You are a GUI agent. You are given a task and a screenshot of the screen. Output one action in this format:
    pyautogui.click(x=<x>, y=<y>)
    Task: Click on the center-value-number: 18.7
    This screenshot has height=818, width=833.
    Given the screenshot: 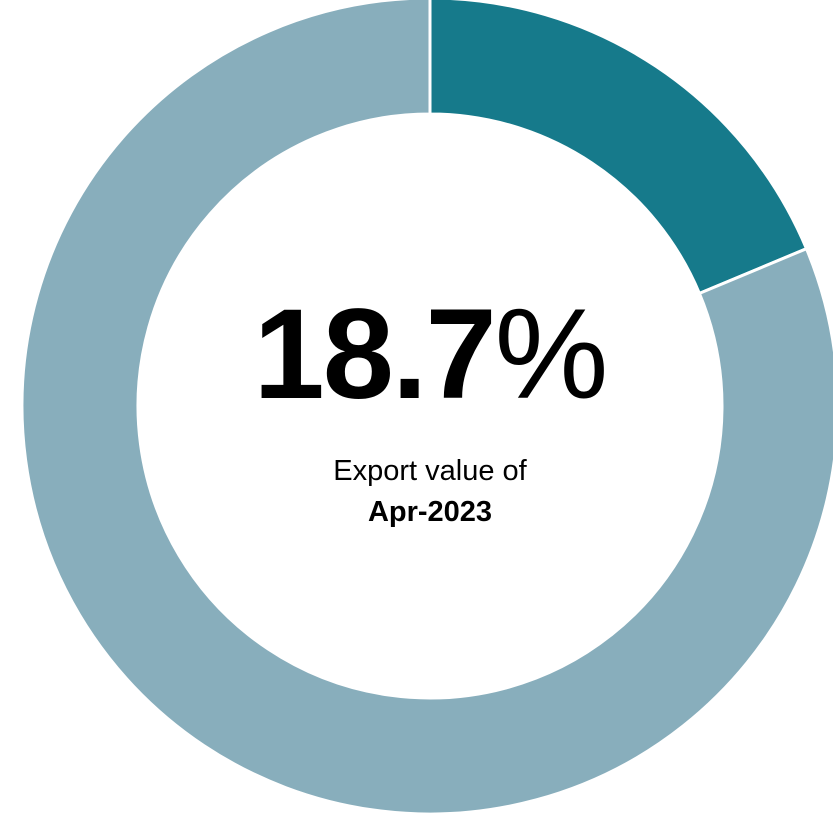 What is the action you would take?
    pyautogui.click(x=375, y=354)
    